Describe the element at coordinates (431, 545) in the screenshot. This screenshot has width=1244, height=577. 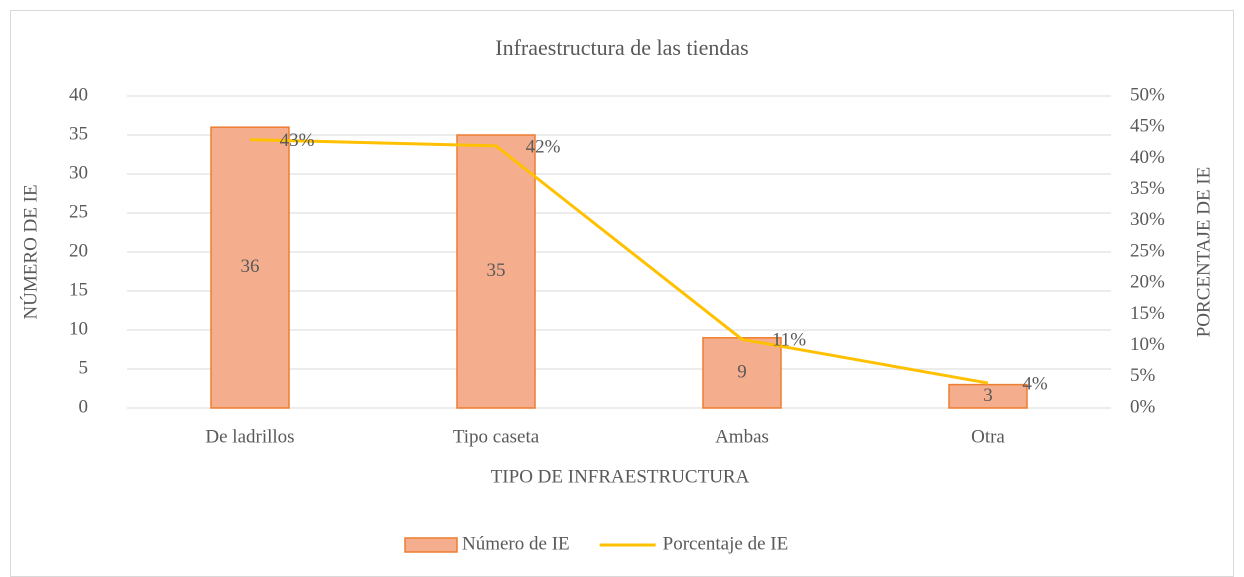
I see `legend-swatch` at that location.